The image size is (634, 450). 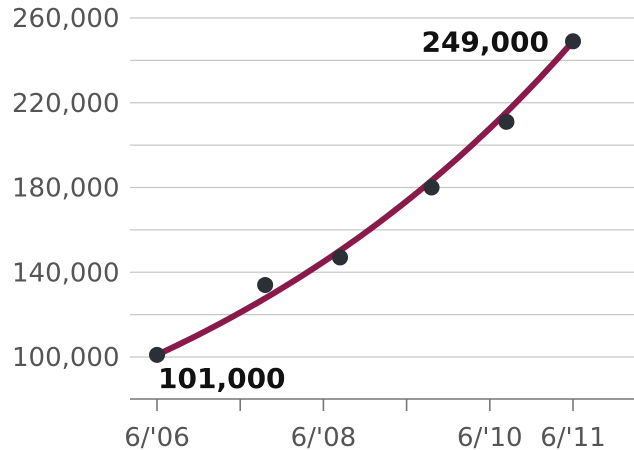 I want to click on y-axis: 100,000 140,000 180,000 220,000 260,000, so click(x=66, y=188).